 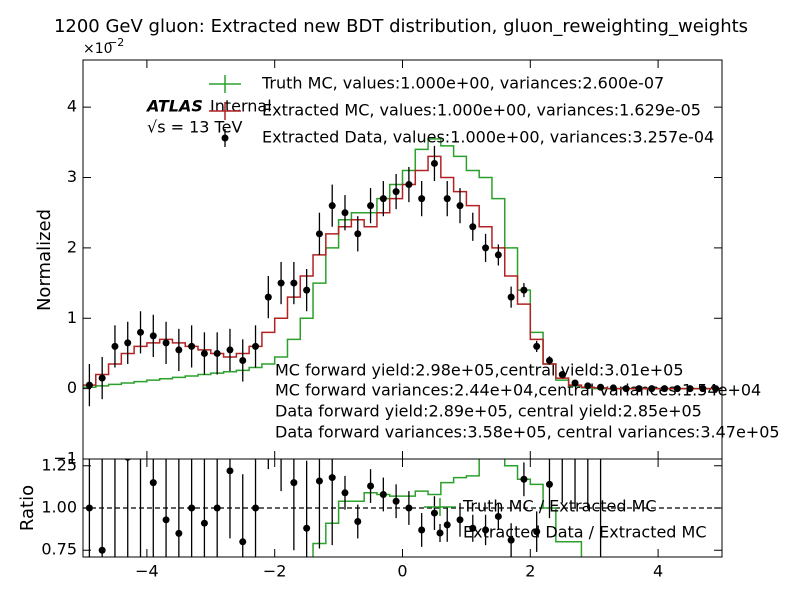 What do you see at coordinates (402, 571) in the screenshot?
I see `x-tick-label: 0` at bounding box center [402, 571].